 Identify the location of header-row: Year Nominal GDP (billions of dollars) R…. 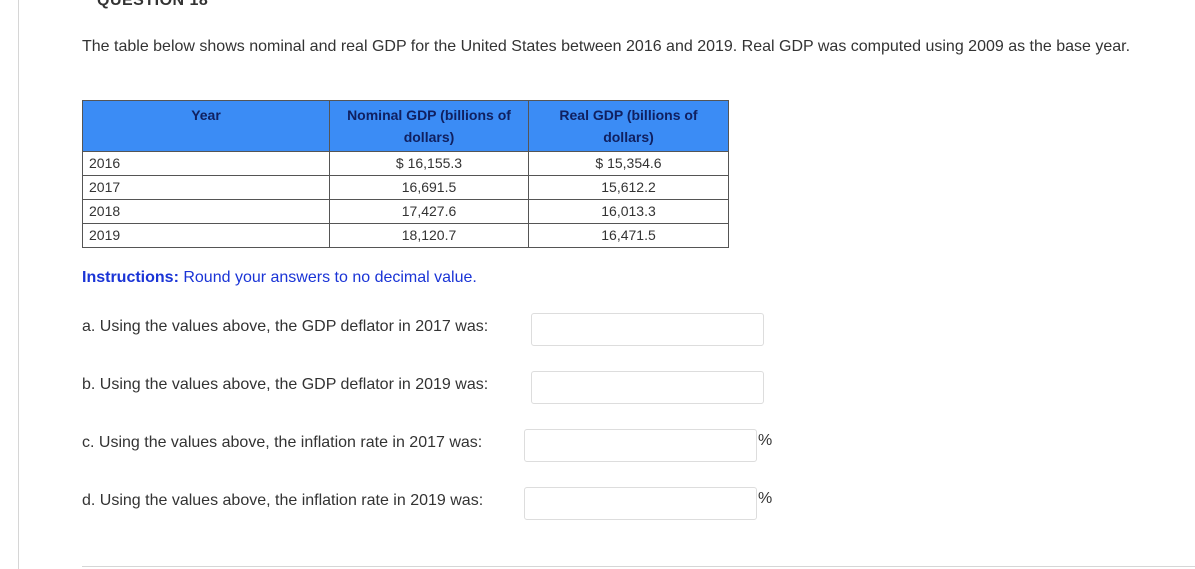
(405, 126).